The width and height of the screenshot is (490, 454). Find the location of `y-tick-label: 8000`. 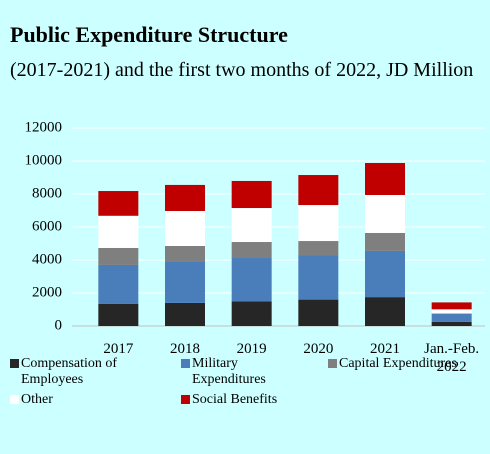

y-tick-label: 8000 is located at coordinates (47, 193).